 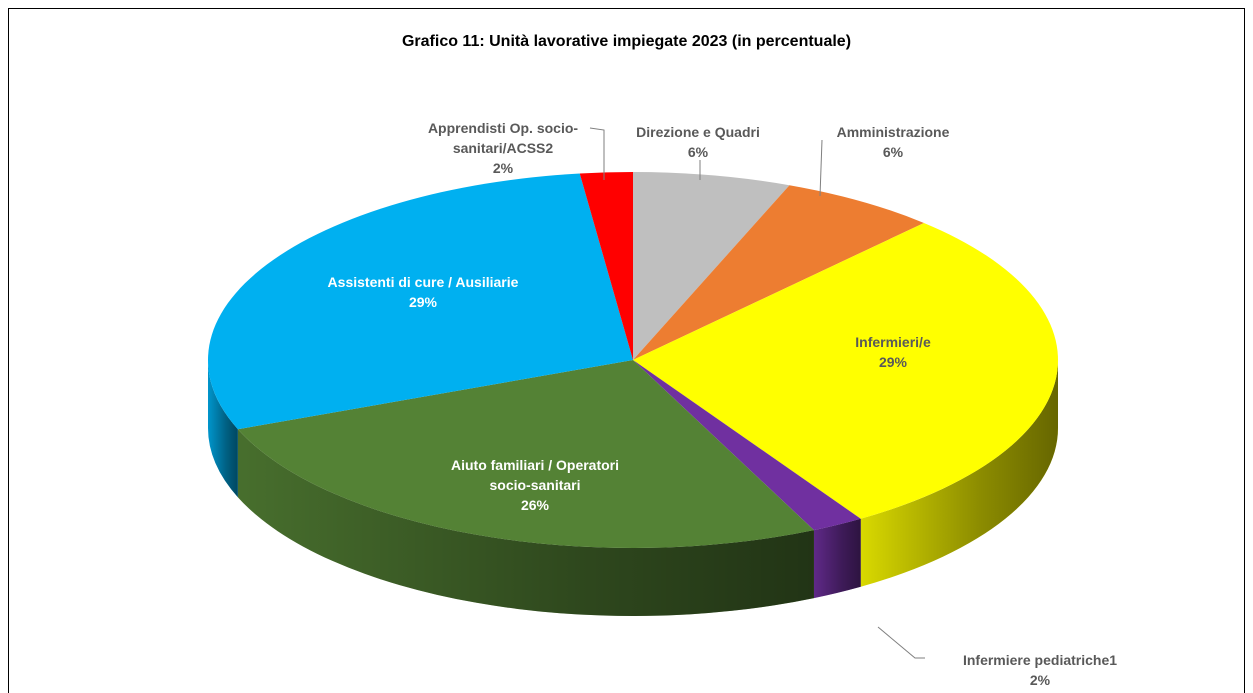 What do you see at coordinates (893, 342) in the screenshot?
I see `category-label: Infermieri/e` at bounding box center [893, 342].